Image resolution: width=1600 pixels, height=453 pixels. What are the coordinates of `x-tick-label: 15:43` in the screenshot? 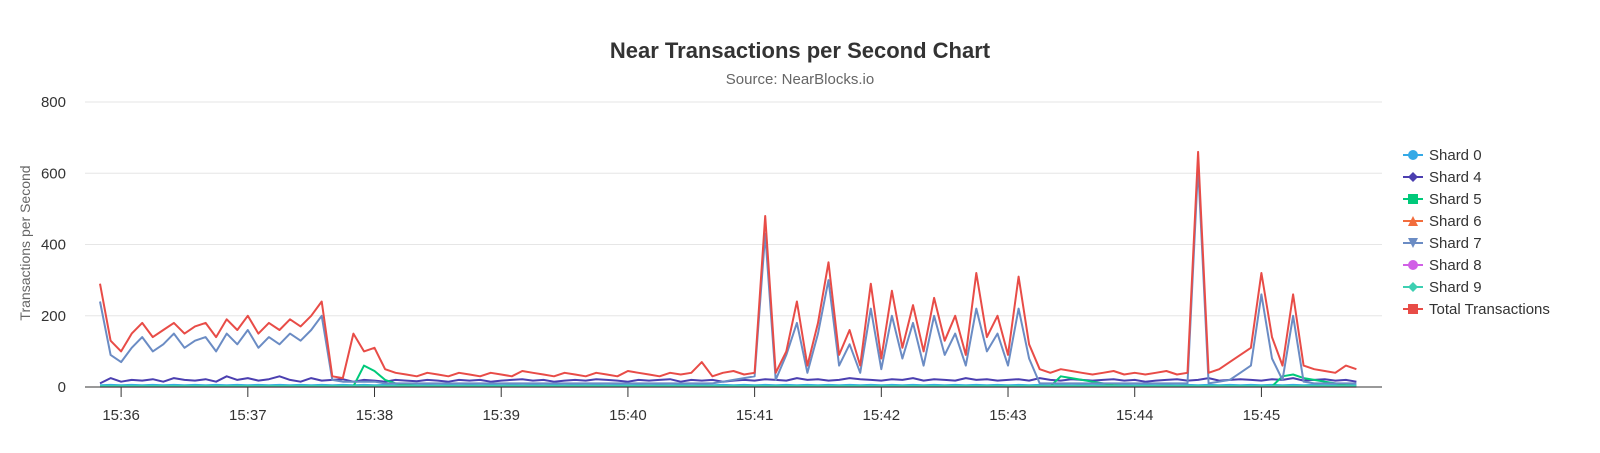 It's located at (1008, 415).